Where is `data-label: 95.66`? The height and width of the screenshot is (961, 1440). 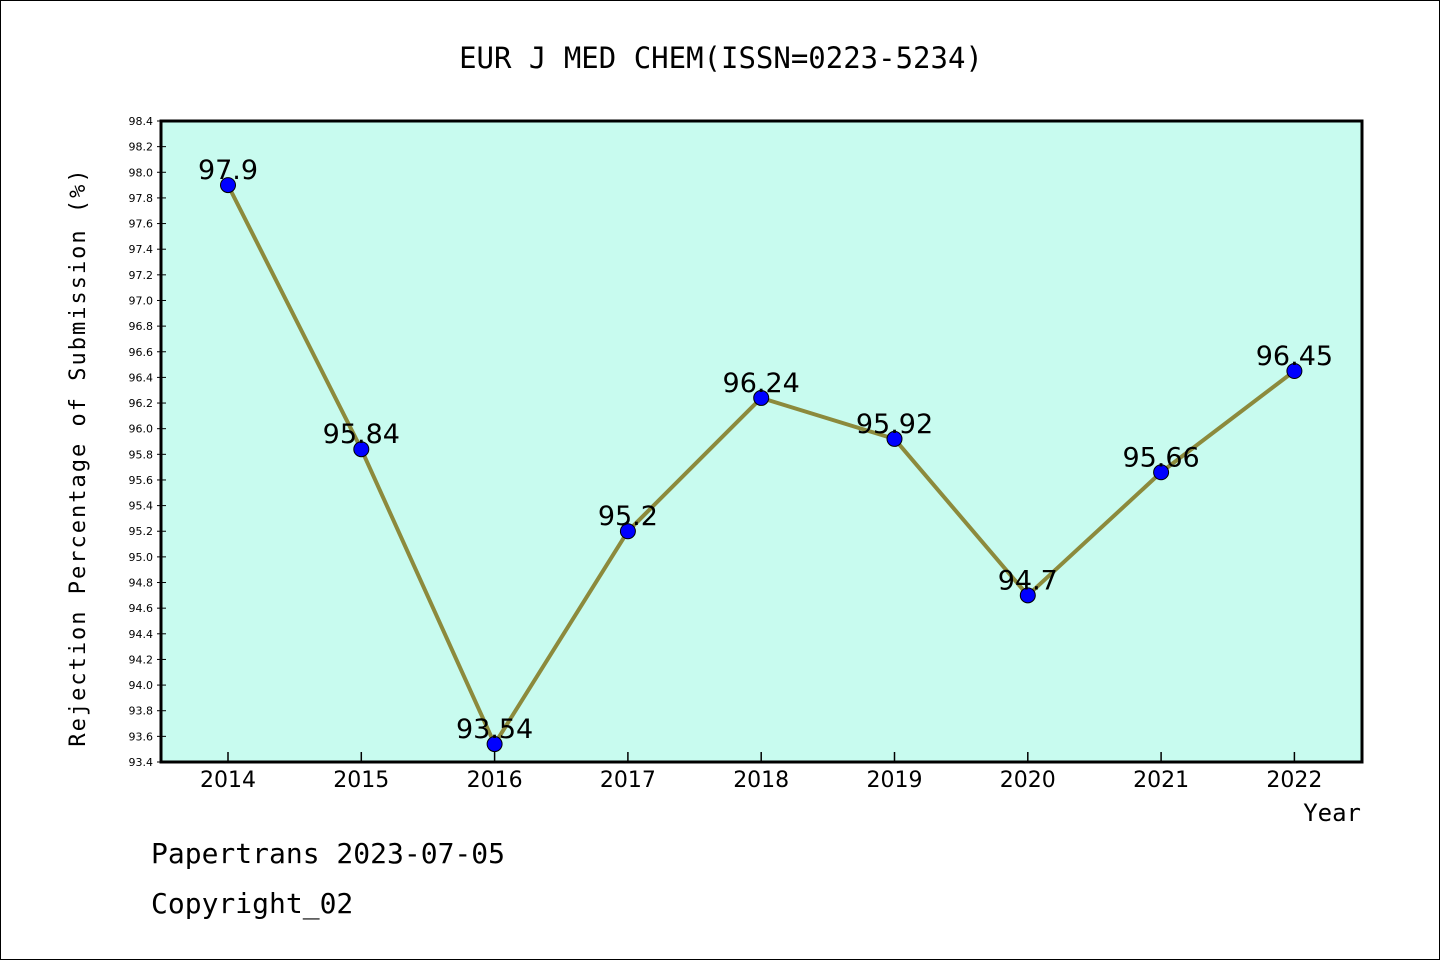 data-label: 95.66 is located at coordinates (1160, 457).